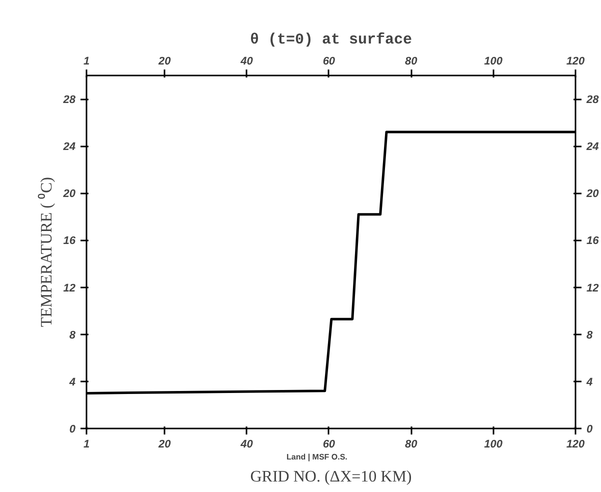 This screenshot has height=492, width=601. What do you see at coordinates (411, 62) in the screenshot?
I see `x-tick-label: 80` at bounding box center [411, 62].